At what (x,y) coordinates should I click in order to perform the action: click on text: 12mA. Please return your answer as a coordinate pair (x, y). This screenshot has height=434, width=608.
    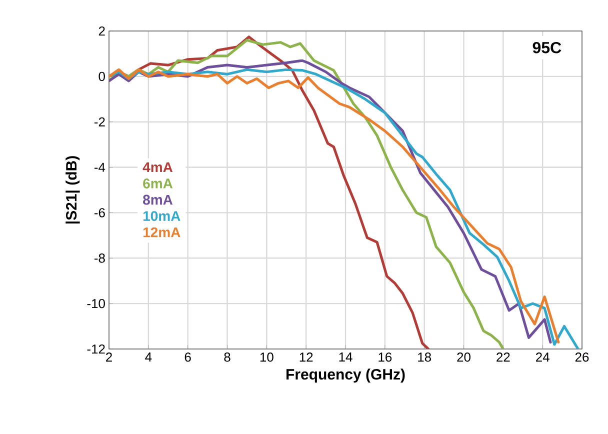
    Looking at the image, I should click on (161, 232).